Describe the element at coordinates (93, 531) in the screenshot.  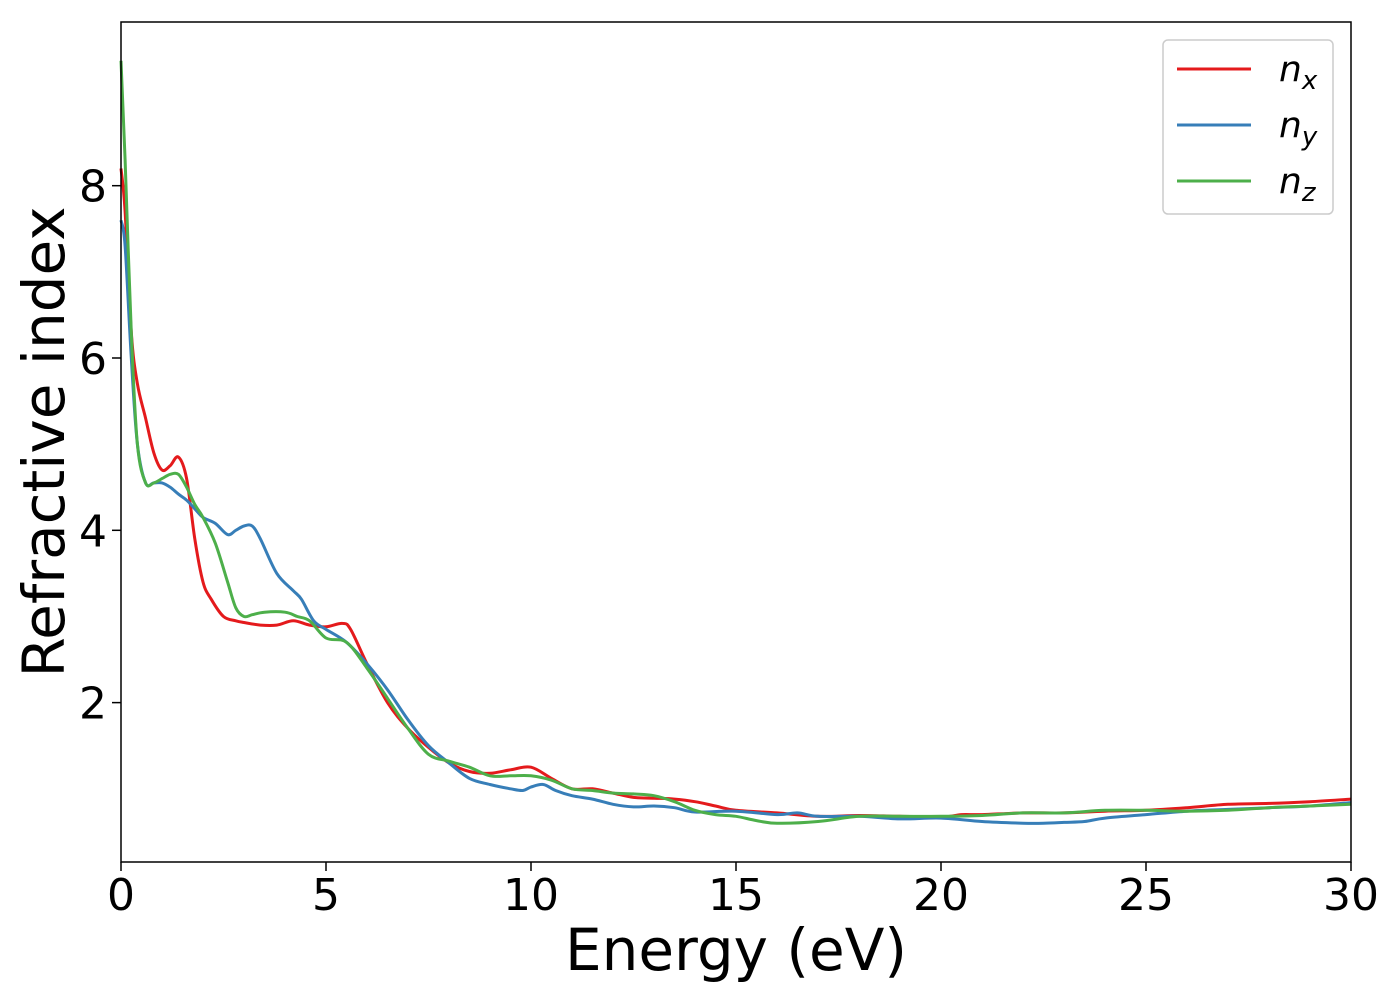
I see `y-tick-label: 4` at that location.